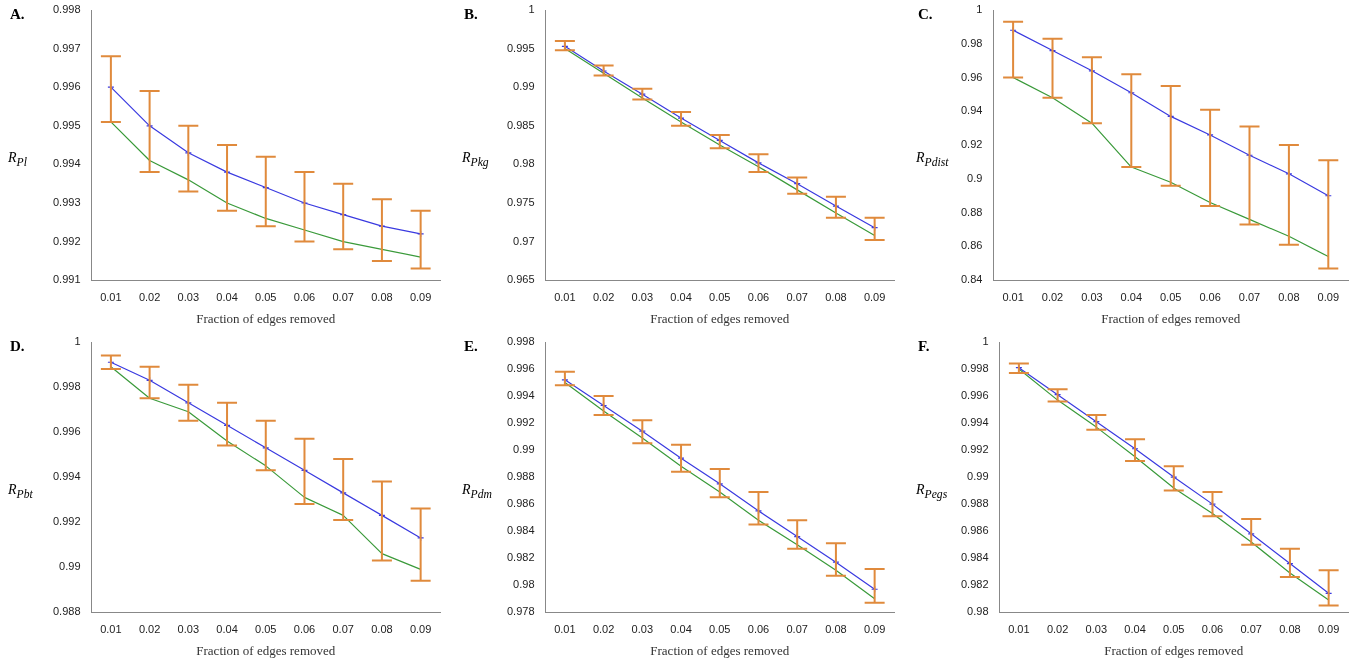 The height and width of the screenshot is (663, 1361). Describe the element at coordinates (524, 240) in the screenshot. I see `y-tick-label: 0.97` at that location.